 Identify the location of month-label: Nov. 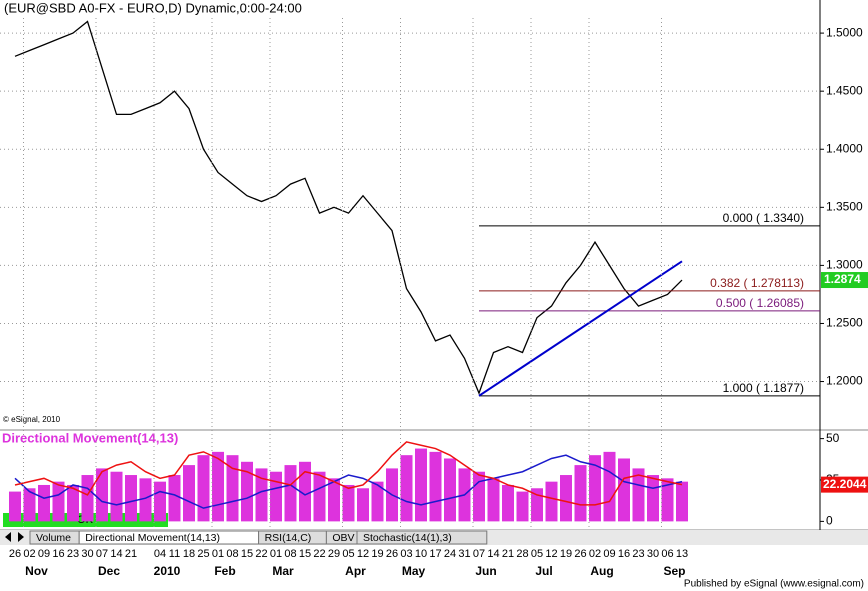
(36, 571).